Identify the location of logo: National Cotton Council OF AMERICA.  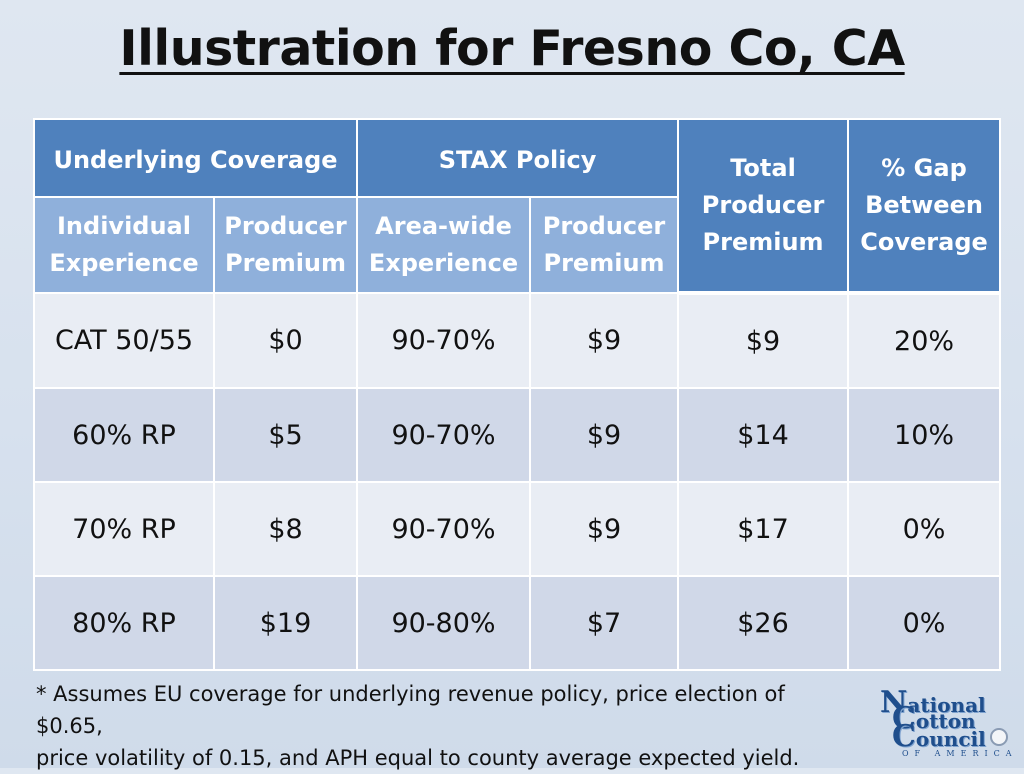
(948, 725).